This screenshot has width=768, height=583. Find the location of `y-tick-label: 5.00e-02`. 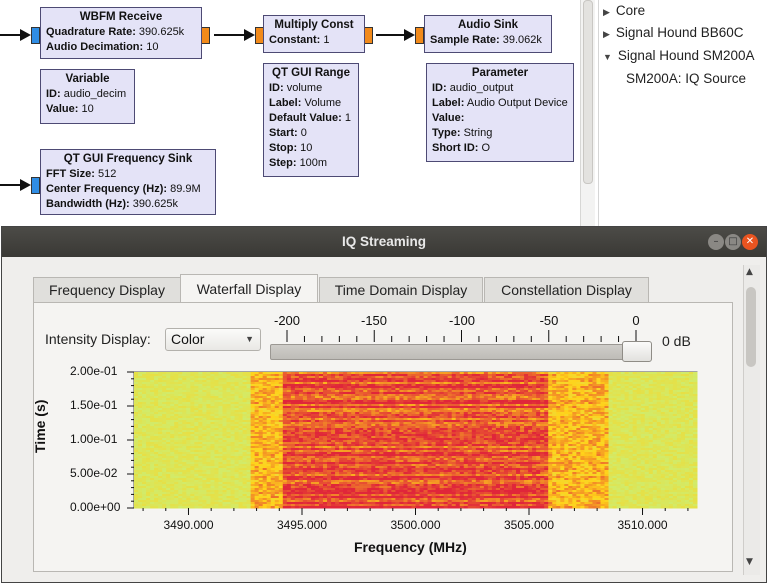

y-tick-label: 5.00e-02 is located at coordinates (94, 473).